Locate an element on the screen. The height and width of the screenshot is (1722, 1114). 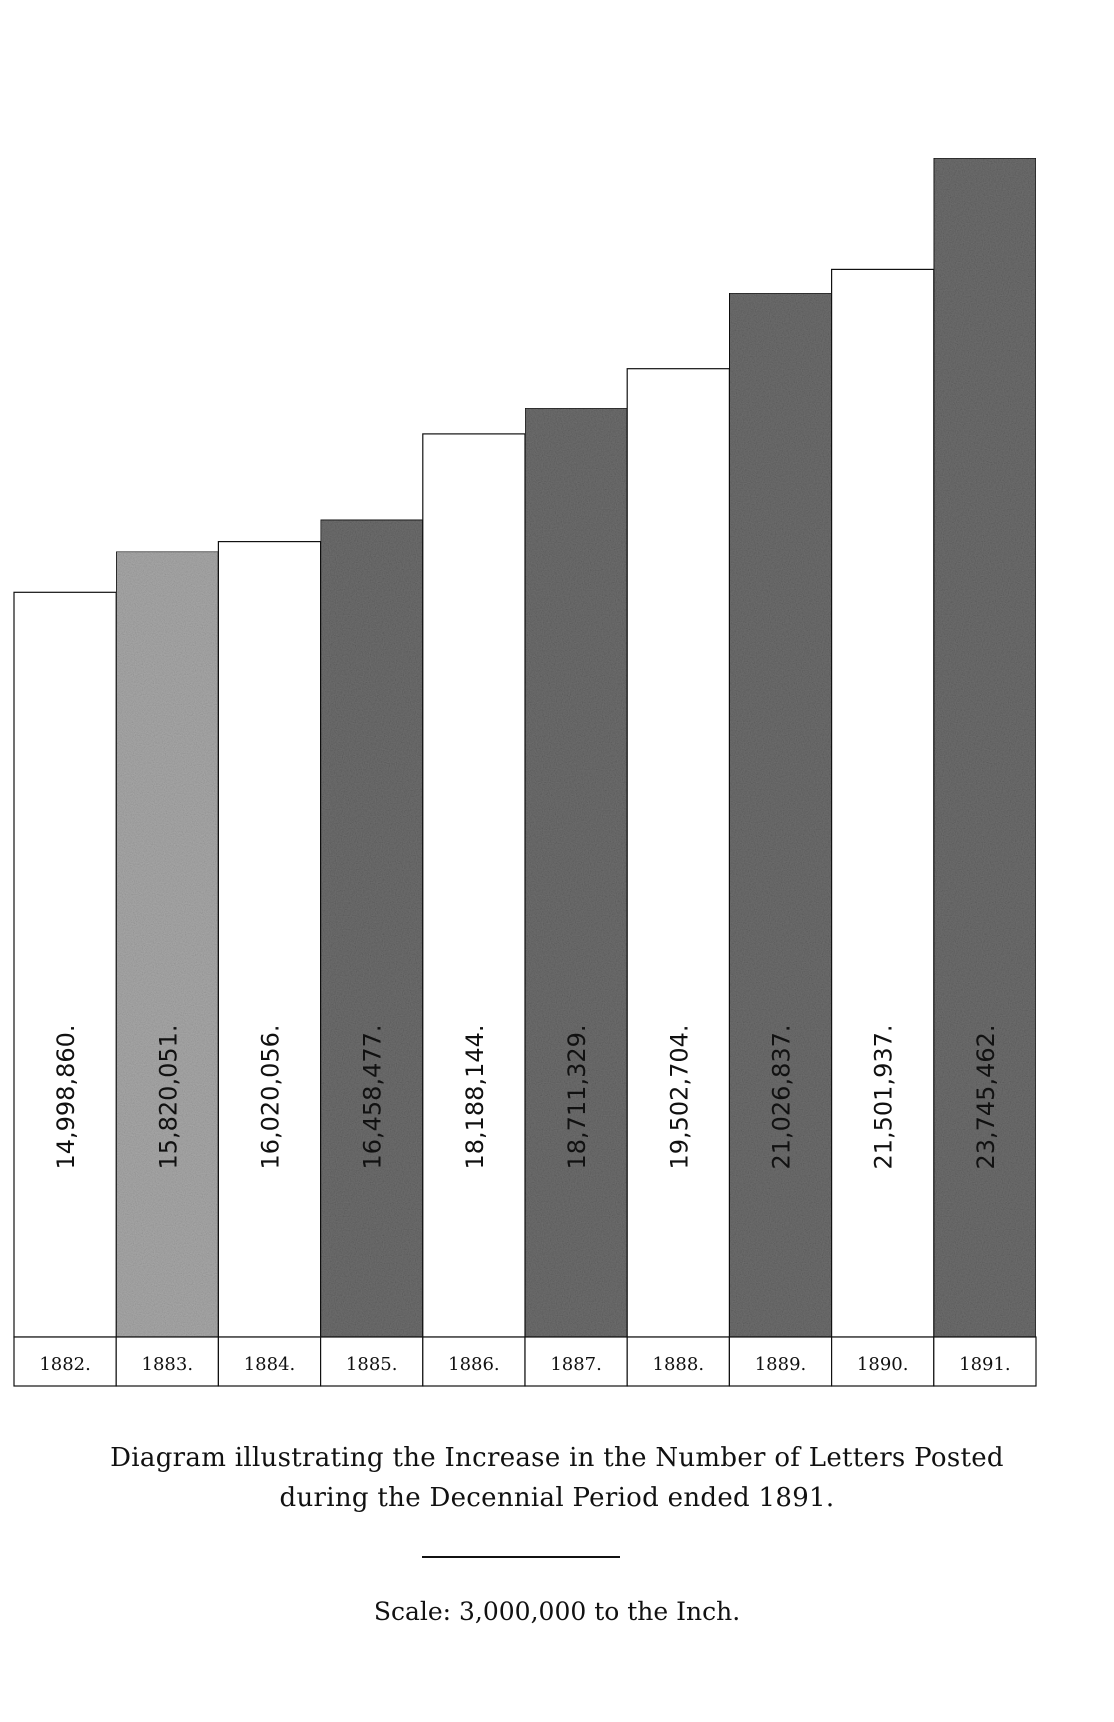
year-tick-label: 1889. is located at coordinates (781, 1364).